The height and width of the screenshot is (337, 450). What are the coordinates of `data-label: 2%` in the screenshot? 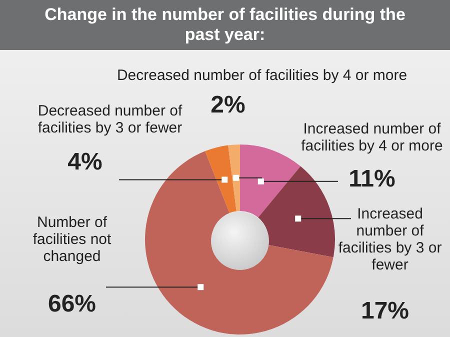 It's located at (228, 105).